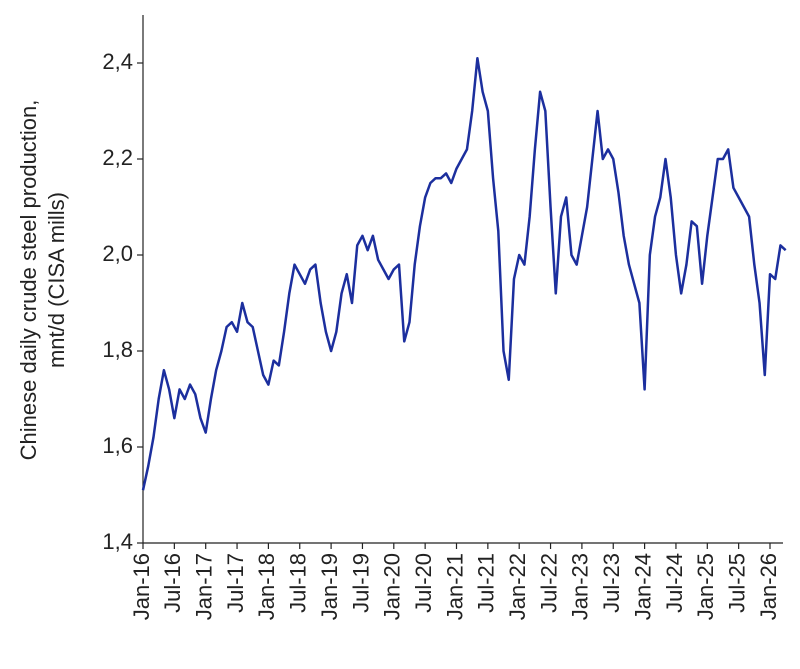  I want to click on y-tick-label: 1,8, so click(117, 349).